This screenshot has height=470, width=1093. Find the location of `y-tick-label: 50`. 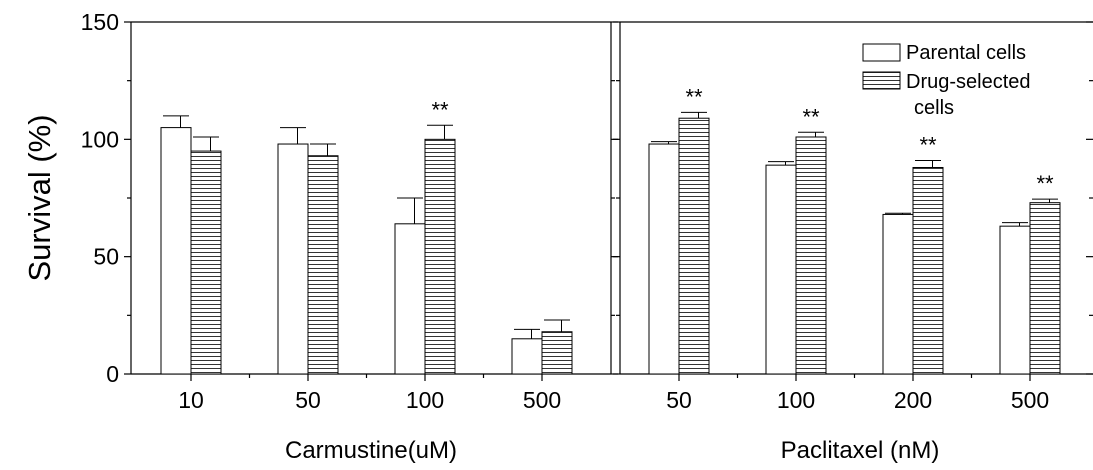

y-tick-label: 50 is located at coordinates (106, 257).